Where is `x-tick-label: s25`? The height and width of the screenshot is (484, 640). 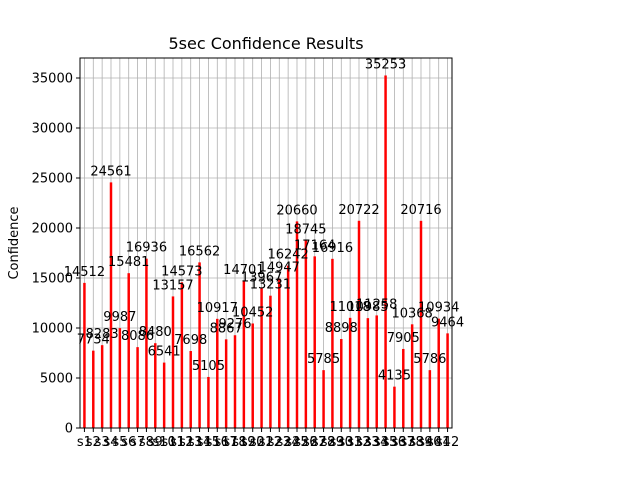
x-tick-label: s25 is located at coordinates (296, 442).